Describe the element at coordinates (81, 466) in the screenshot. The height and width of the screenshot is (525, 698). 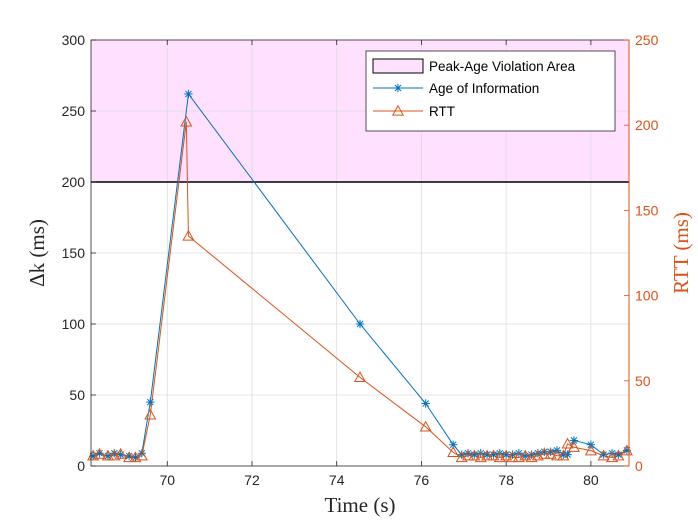
I see `y-tick-label-left: 0` at that location.